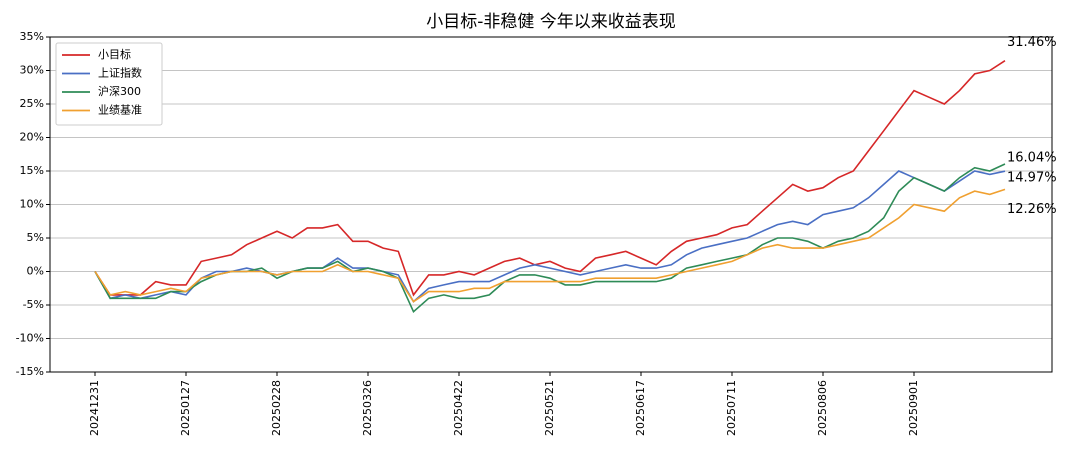 Image resolution: width=1080 pixels, height=450 pixels. I want to click on x-tick-label: 20250617, so click(640, 408).